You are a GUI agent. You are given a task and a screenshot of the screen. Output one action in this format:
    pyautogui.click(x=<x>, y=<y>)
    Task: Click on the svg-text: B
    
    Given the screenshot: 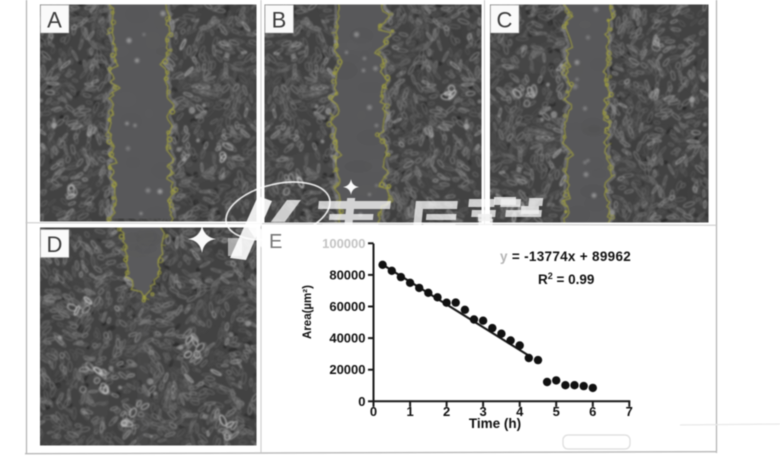 What is the action you would take?
    pyautogui.click(x=279, y=20)
    